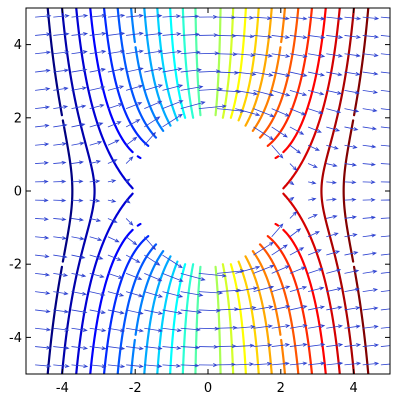 The image size is (400, 402). Describe the element at coordinates (18, 118) in the screenshot. I see `y-tick-label-3: 2` at that location.